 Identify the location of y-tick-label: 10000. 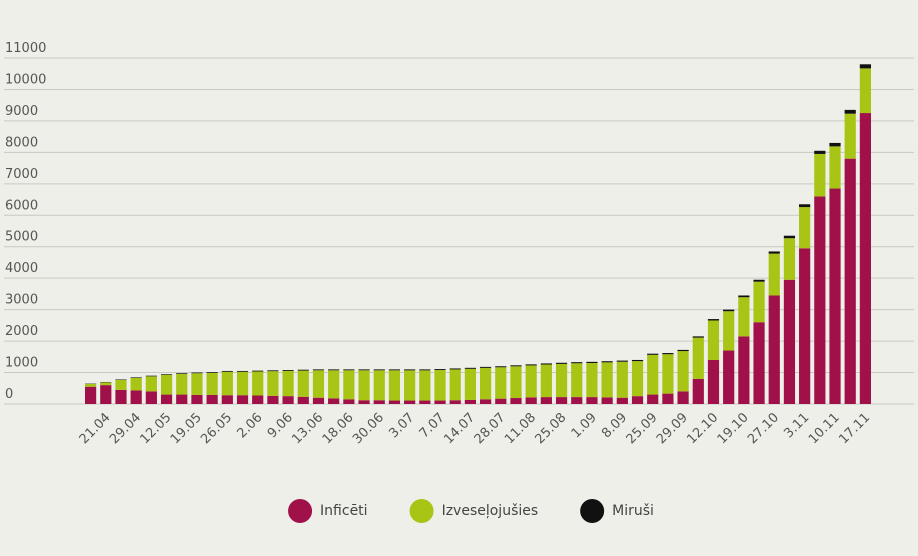
(25, 79).